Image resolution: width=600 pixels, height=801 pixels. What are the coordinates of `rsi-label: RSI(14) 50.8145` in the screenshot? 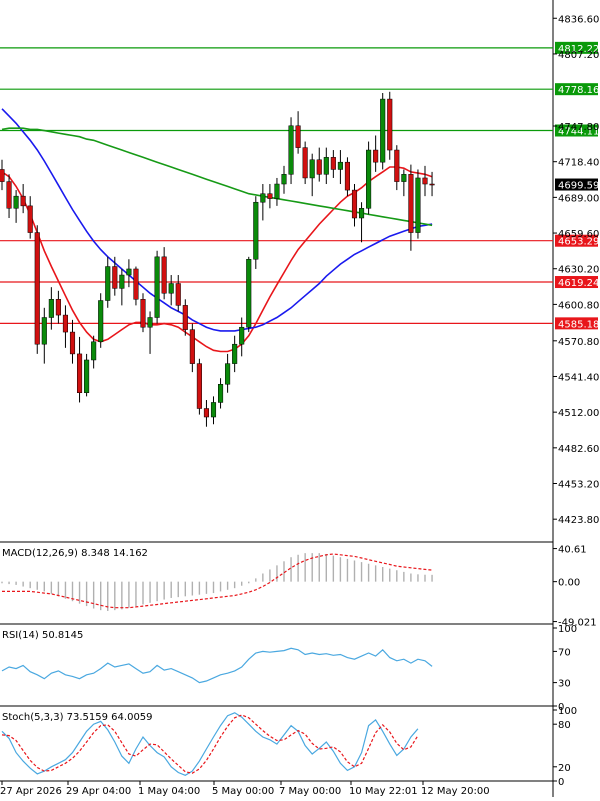 It's located at (42, 635).